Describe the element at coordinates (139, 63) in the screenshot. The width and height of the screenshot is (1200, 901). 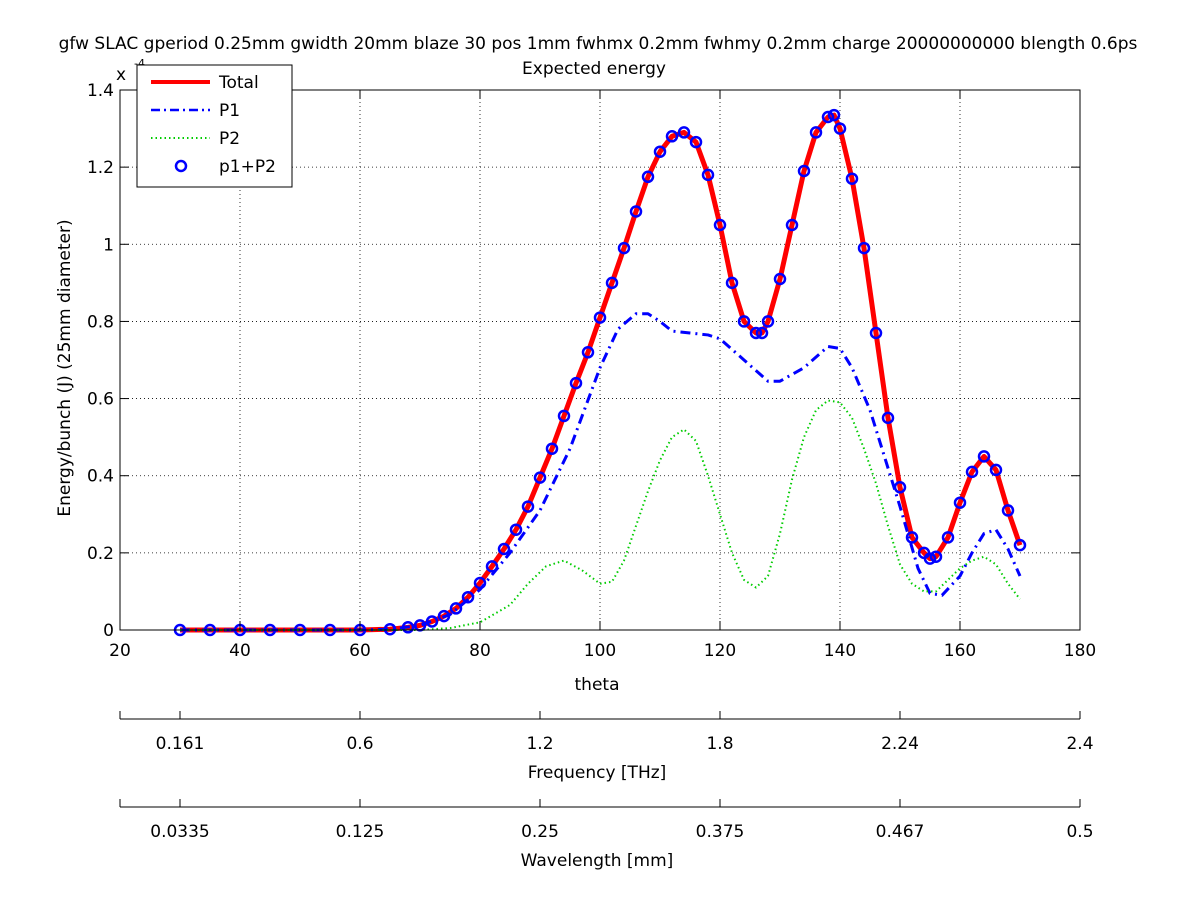
I see `y-exponent-power: -4` at that location.